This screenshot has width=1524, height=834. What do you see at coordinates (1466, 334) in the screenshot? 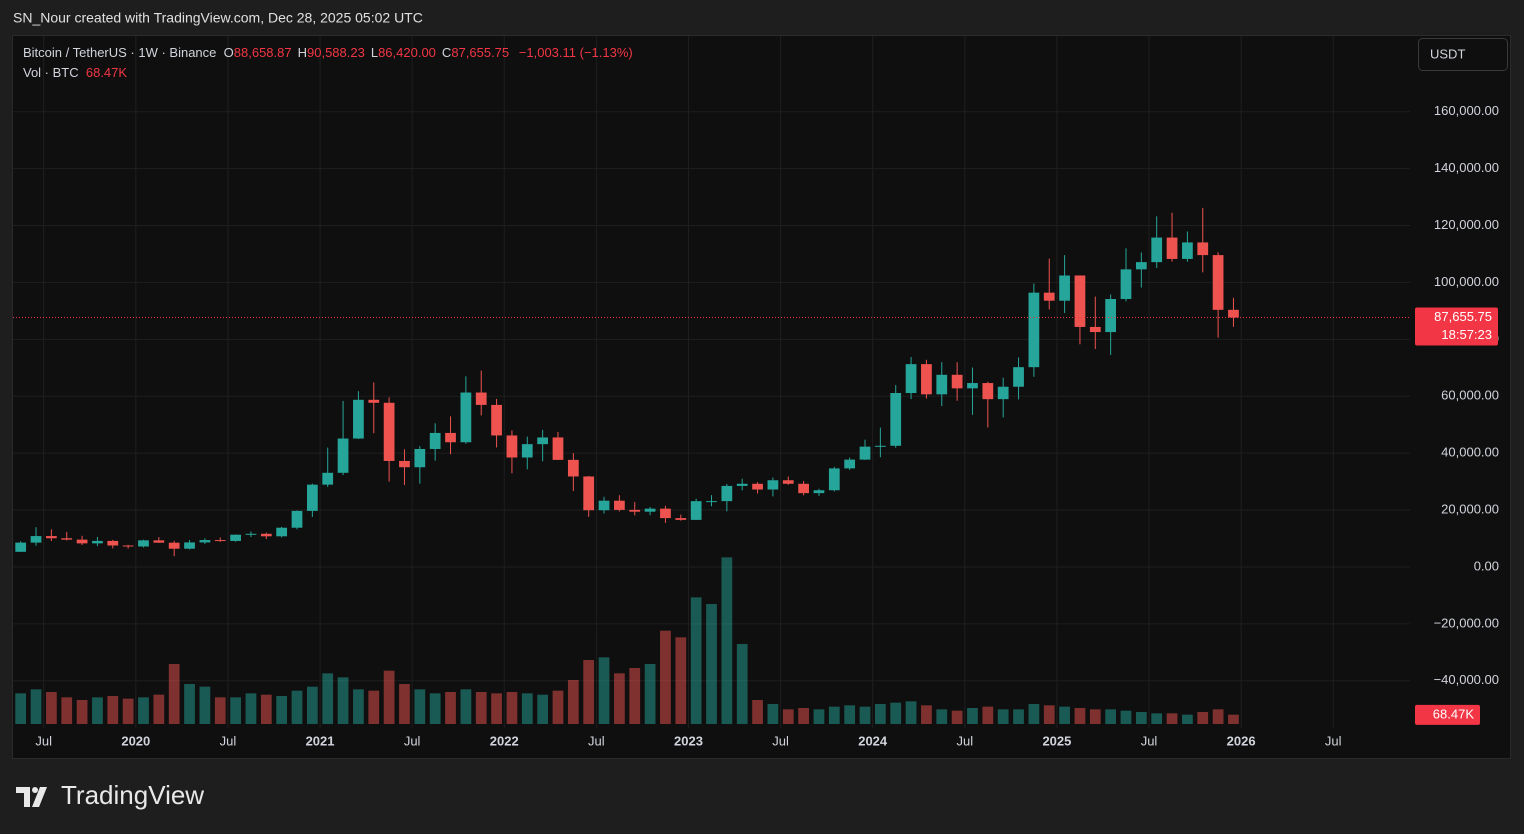
I see `countdown: 18:57:23` at bounding box center [1466, 334].